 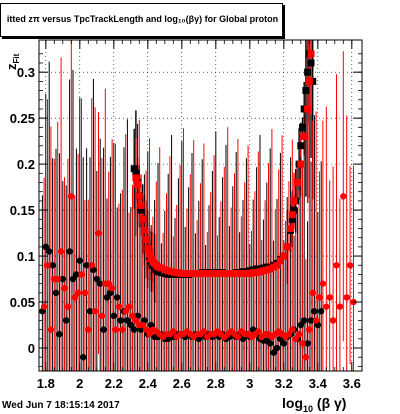 I want to click on y-tick-label: 0.2, so click(x=26, y=164).